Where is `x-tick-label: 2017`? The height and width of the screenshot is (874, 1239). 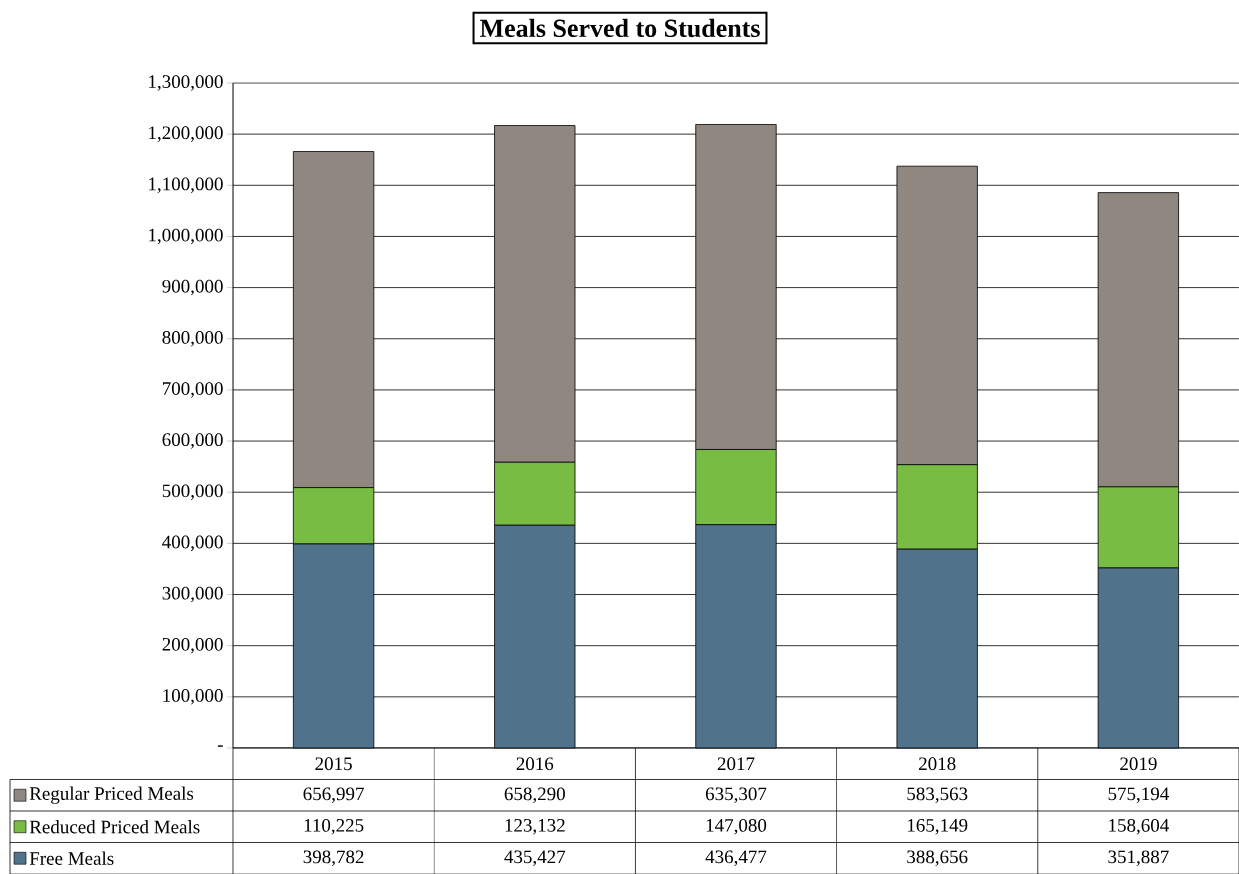 x-tick-label: 2017 is located at coordinates (736, 764).